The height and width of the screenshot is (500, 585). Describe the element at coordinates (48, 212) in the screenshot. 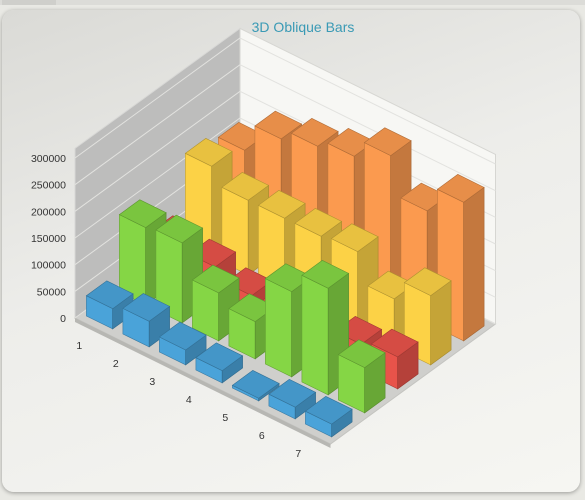

I see `y-tick-label: 200000` at that location.